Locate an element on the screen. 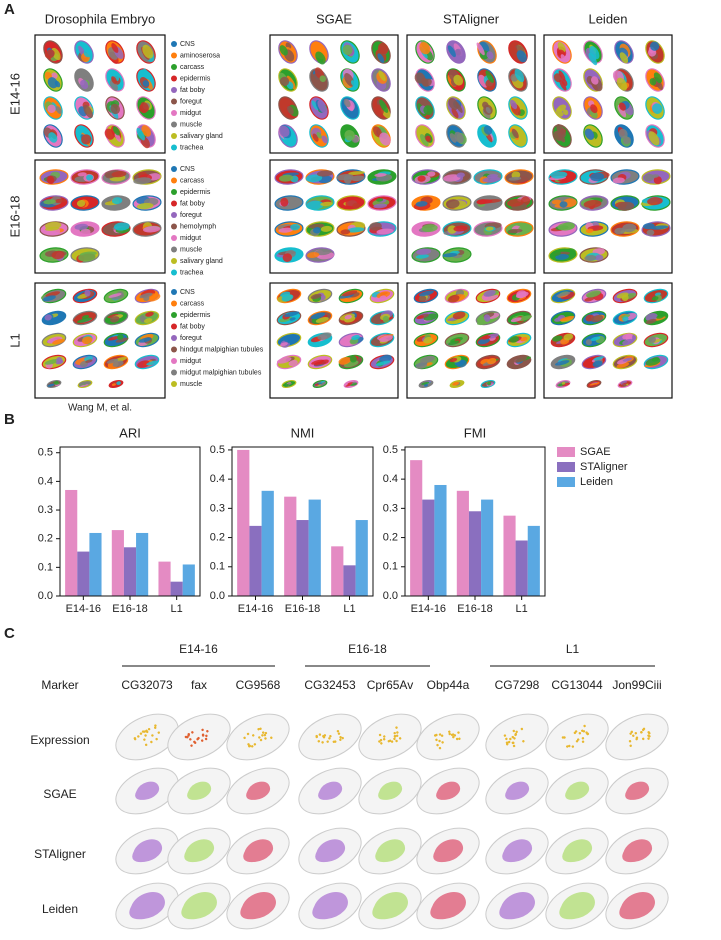 Image resolution: width=721 pixels, height=940 pixels. axes-frame is located at coordinates (475, 521).